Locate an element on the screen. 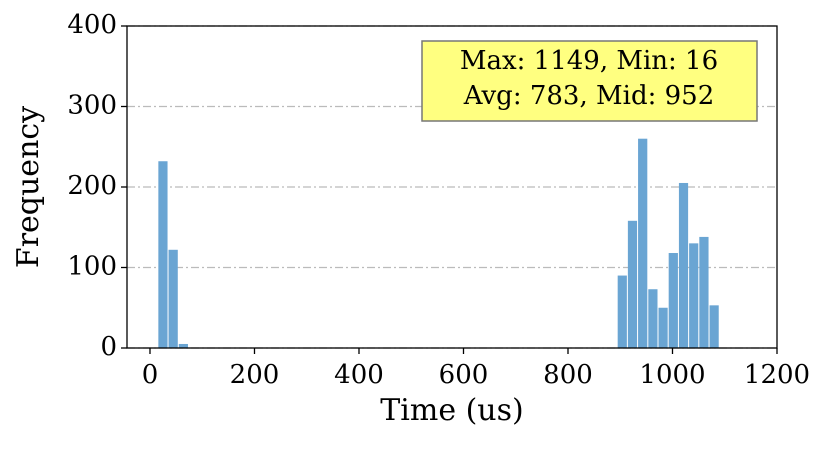 Image resolution: width=830 pixels, height=452 pixels. y-tick-label: 100 is located at coordinates (92, 267).